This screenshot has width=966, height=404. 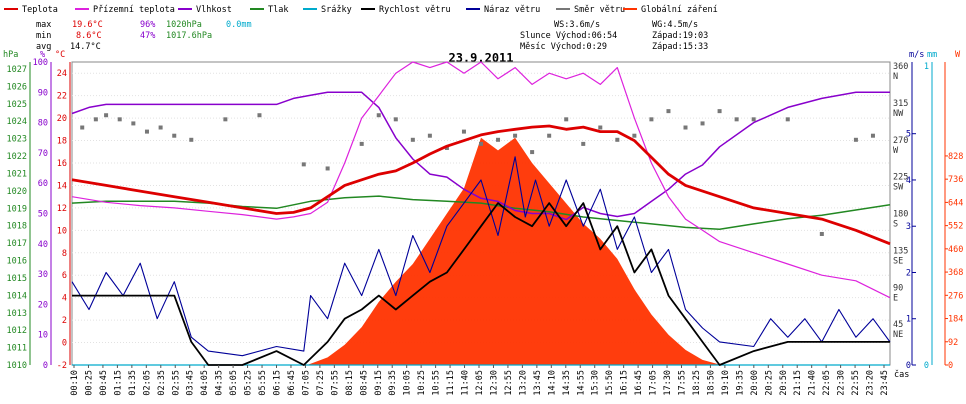 I want to click on direction-tick-label: 90, so click(x=898, y=288).